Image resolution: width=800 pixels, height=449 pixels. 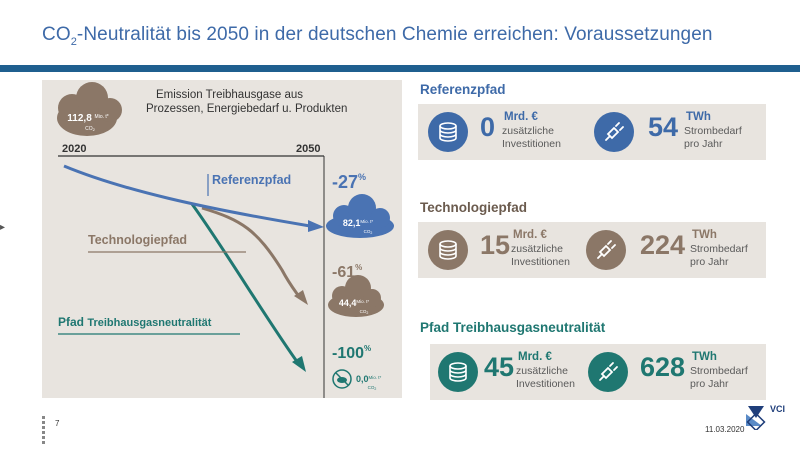 I want to click on series-line-neutral, so click(x=245, y=283).